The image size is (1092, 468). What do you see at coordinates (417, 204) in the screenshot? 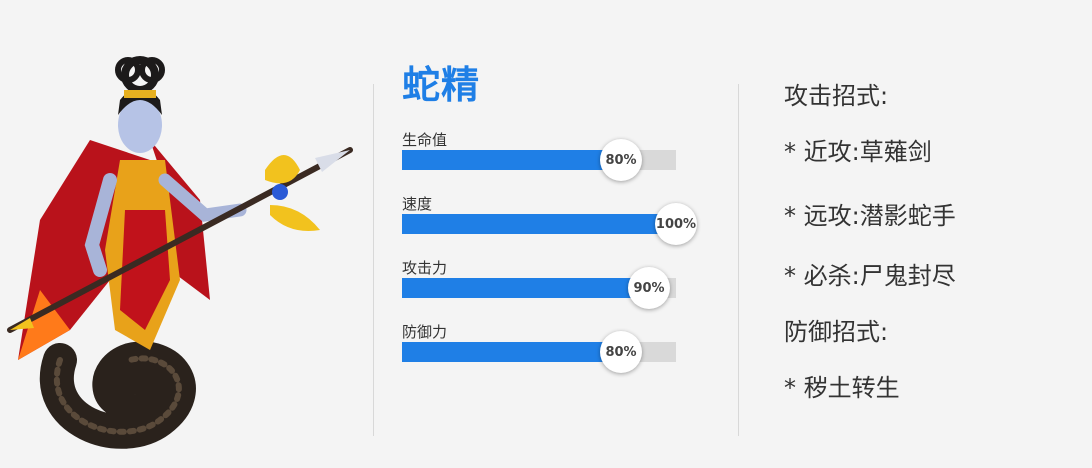
I see `stat-label: 速度` at bounding box center [417, 204].